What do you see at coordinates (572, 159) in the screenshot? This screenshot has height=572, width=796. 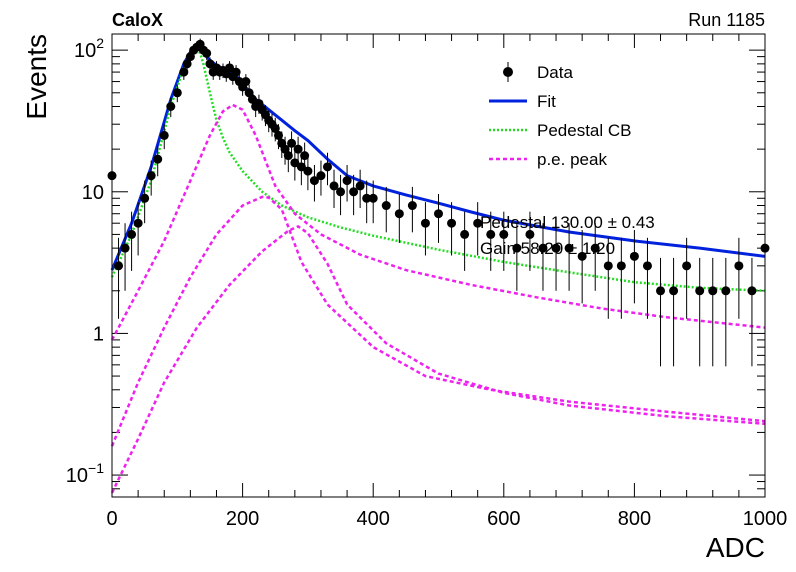 I see `legend-label: p.e. peak` at bounding box center [572, 159].